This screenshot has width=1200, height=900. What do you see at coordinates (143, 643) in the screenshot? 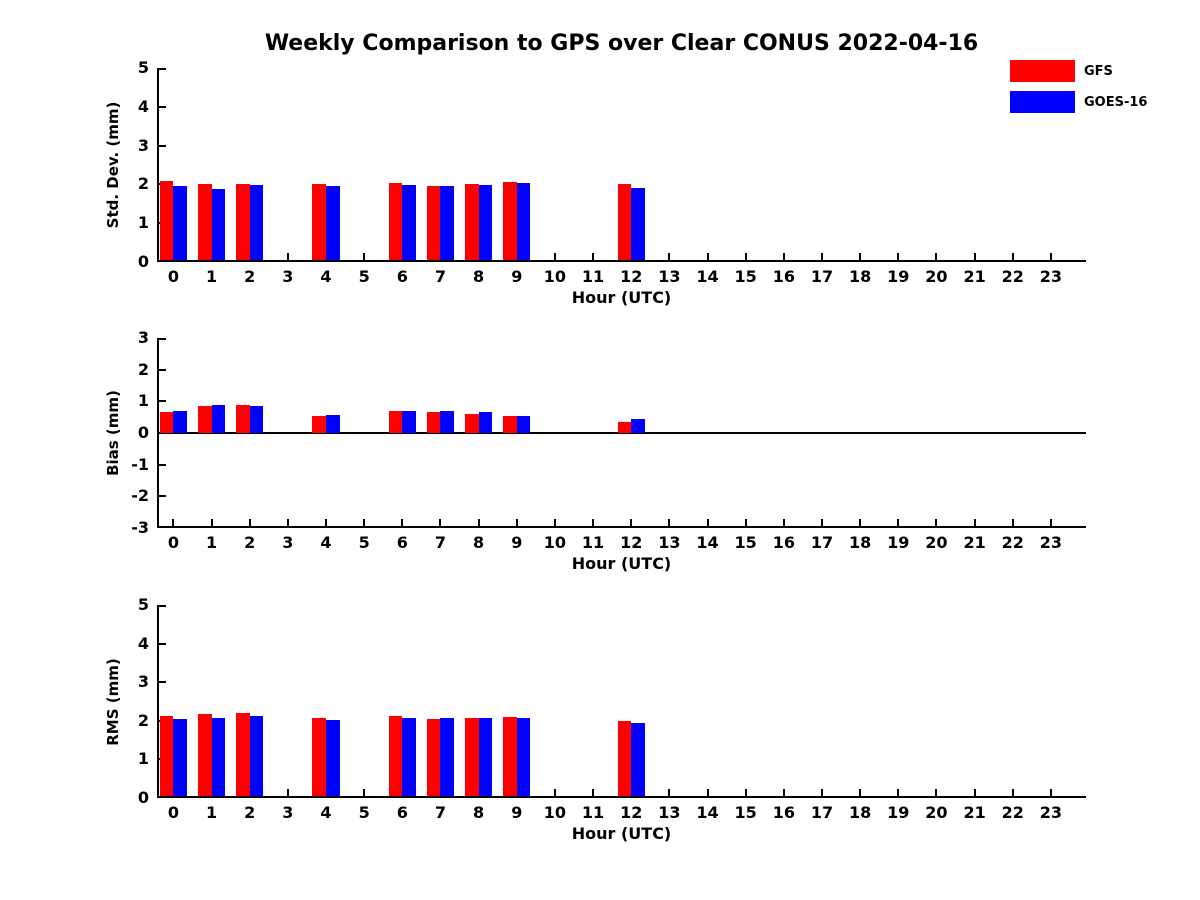
I see `y-tick-label: 4` at bounding box center [143, 643].